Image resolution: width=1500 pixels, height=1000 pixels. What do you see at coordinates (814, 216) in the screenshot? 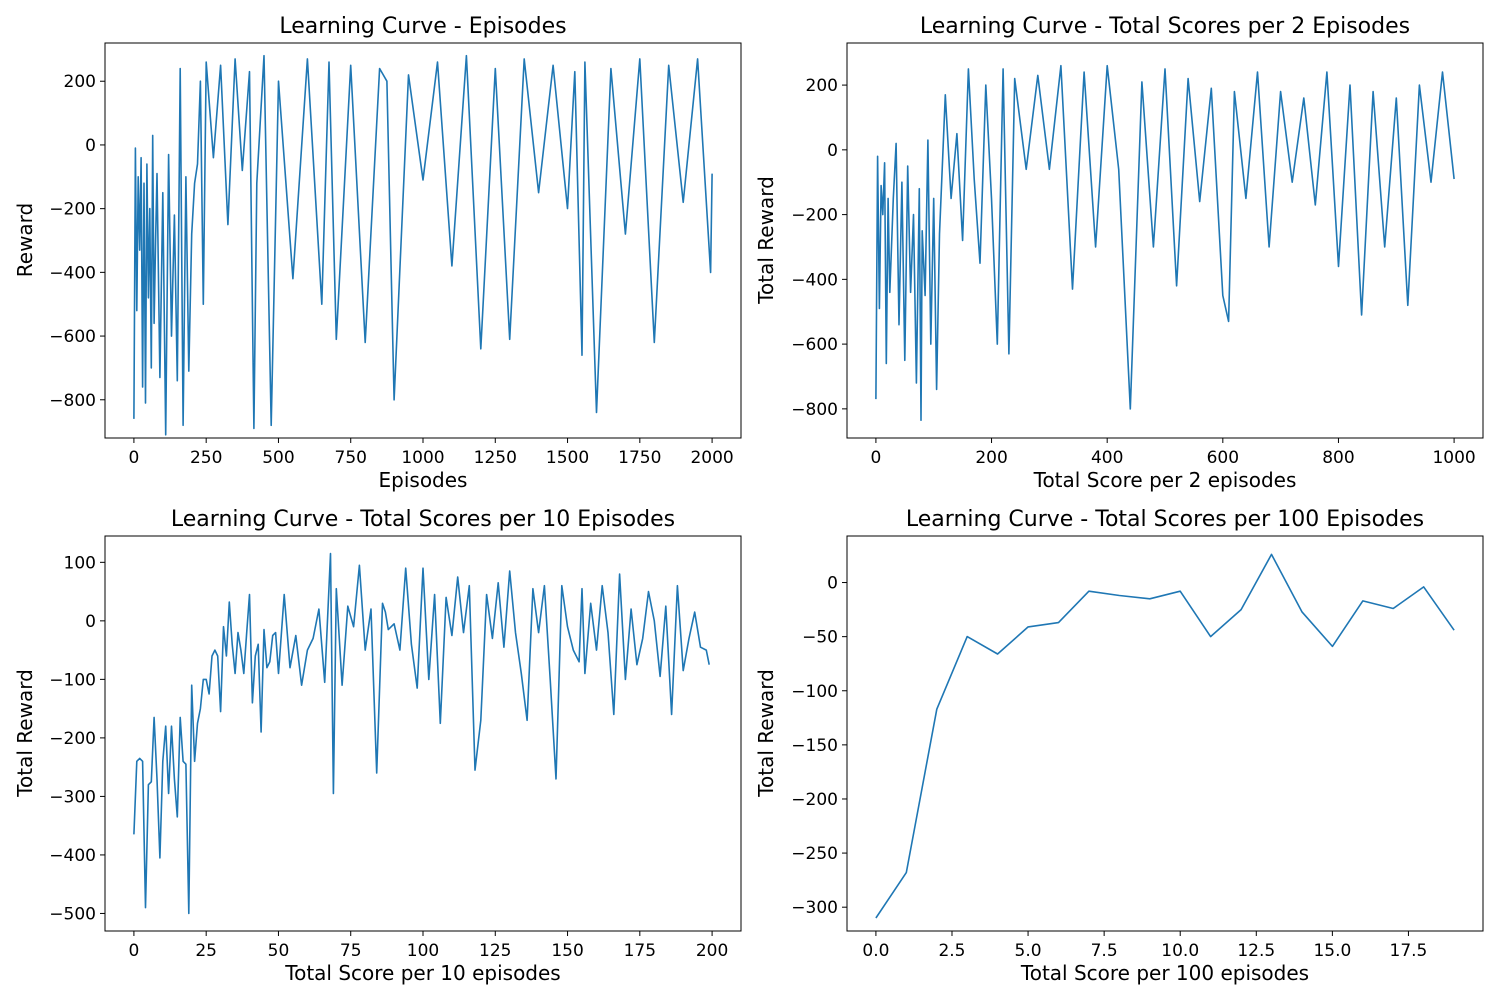
I see `panel-per2-y-tick-label: −200` at bounding box center [814, 216].